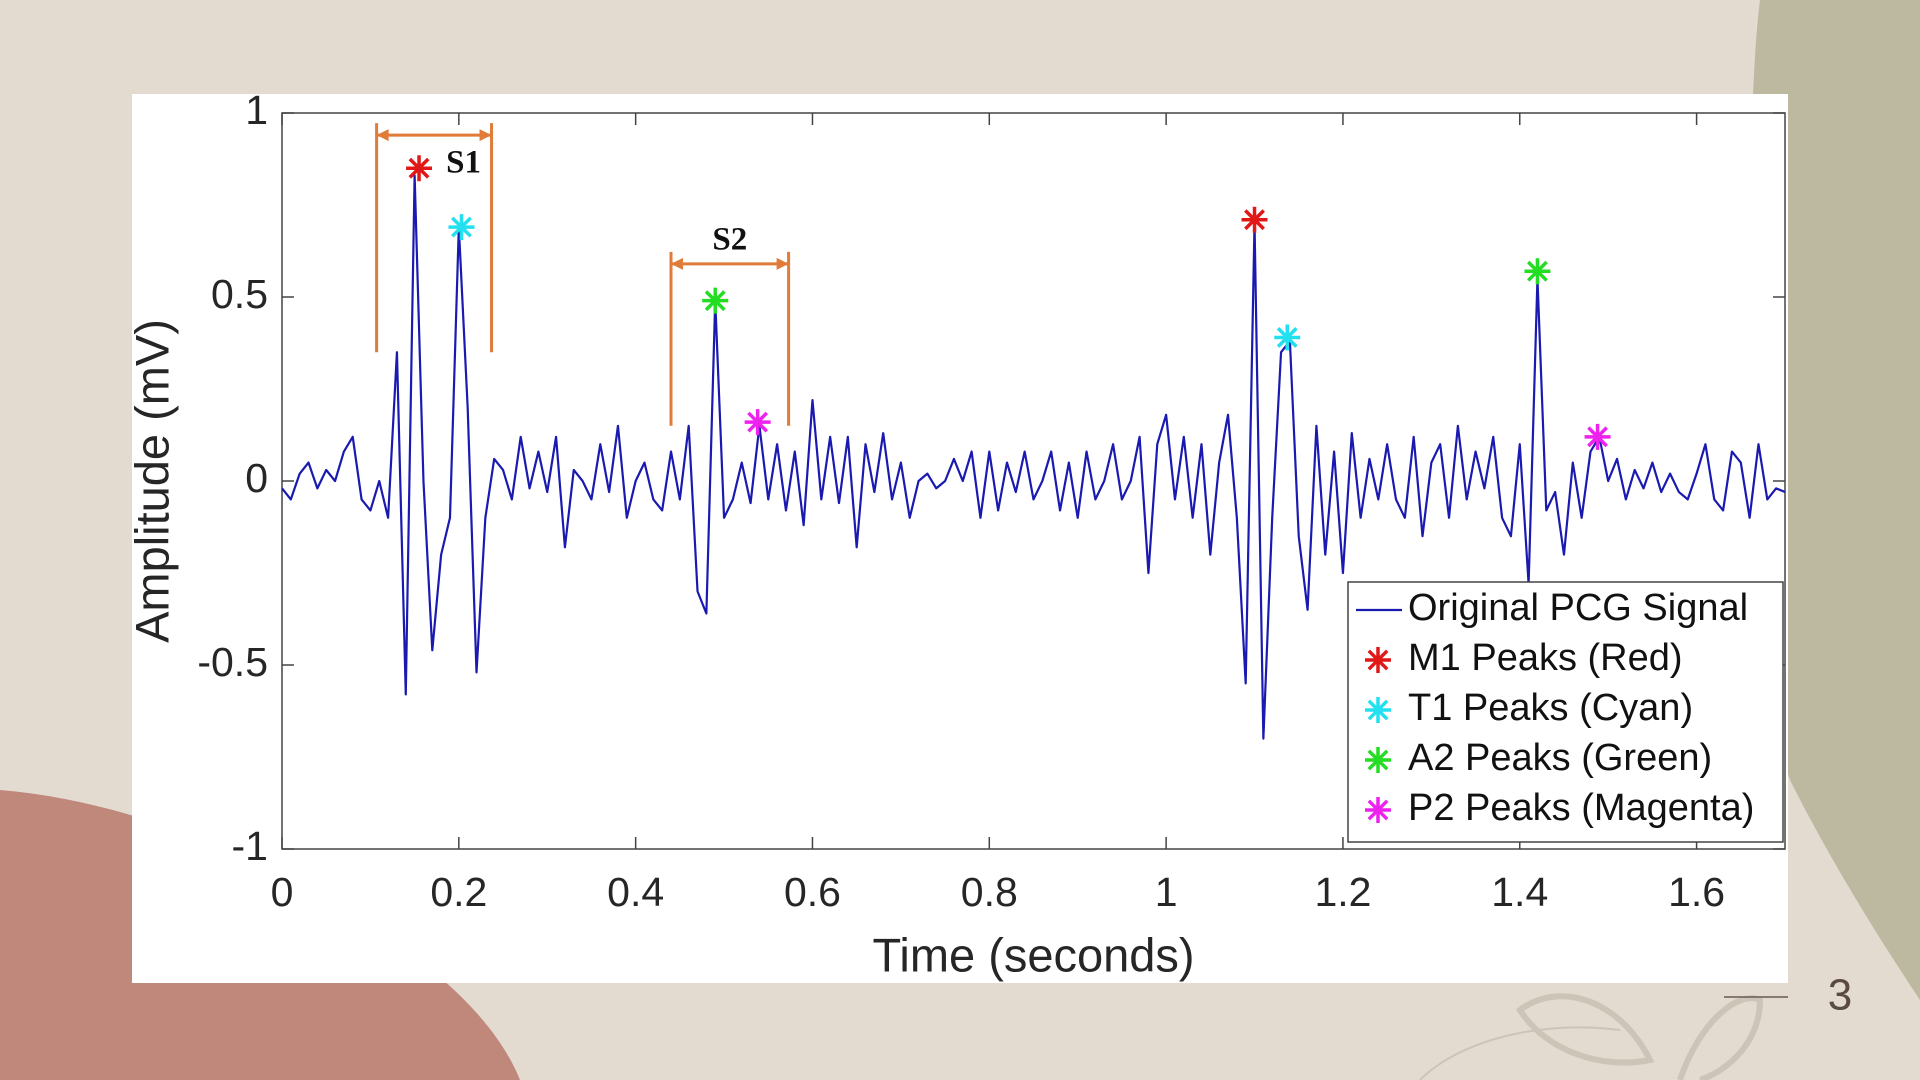 The height and width of the screenshot is (1080, 1920). Describe the element at coordinates (1033, 954) in the screenshot. I see `x-axis-label: Time (seconds)` at that location.